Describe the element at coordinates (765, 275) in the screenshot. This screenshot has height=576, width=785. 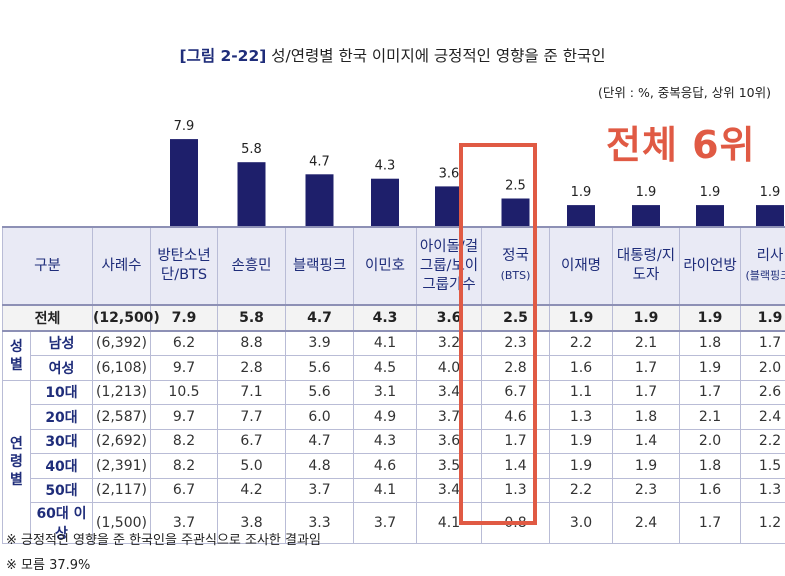
I see `header-item-sublabel: (블랙핑크)` at that location.